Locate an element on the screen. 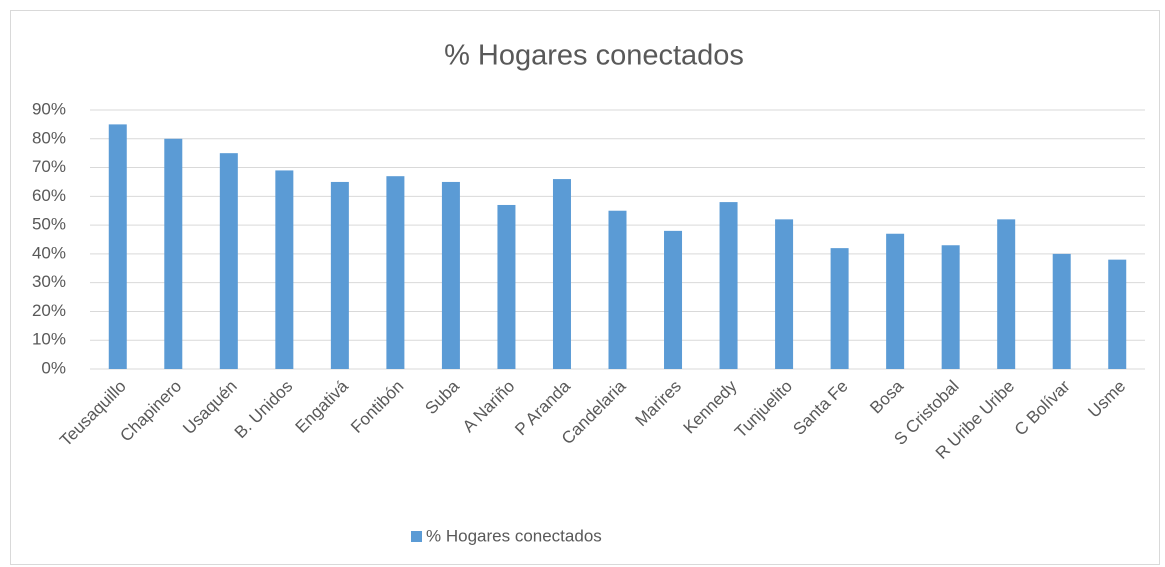  y-tick-label: 20% is located at coordinates (49, 310).